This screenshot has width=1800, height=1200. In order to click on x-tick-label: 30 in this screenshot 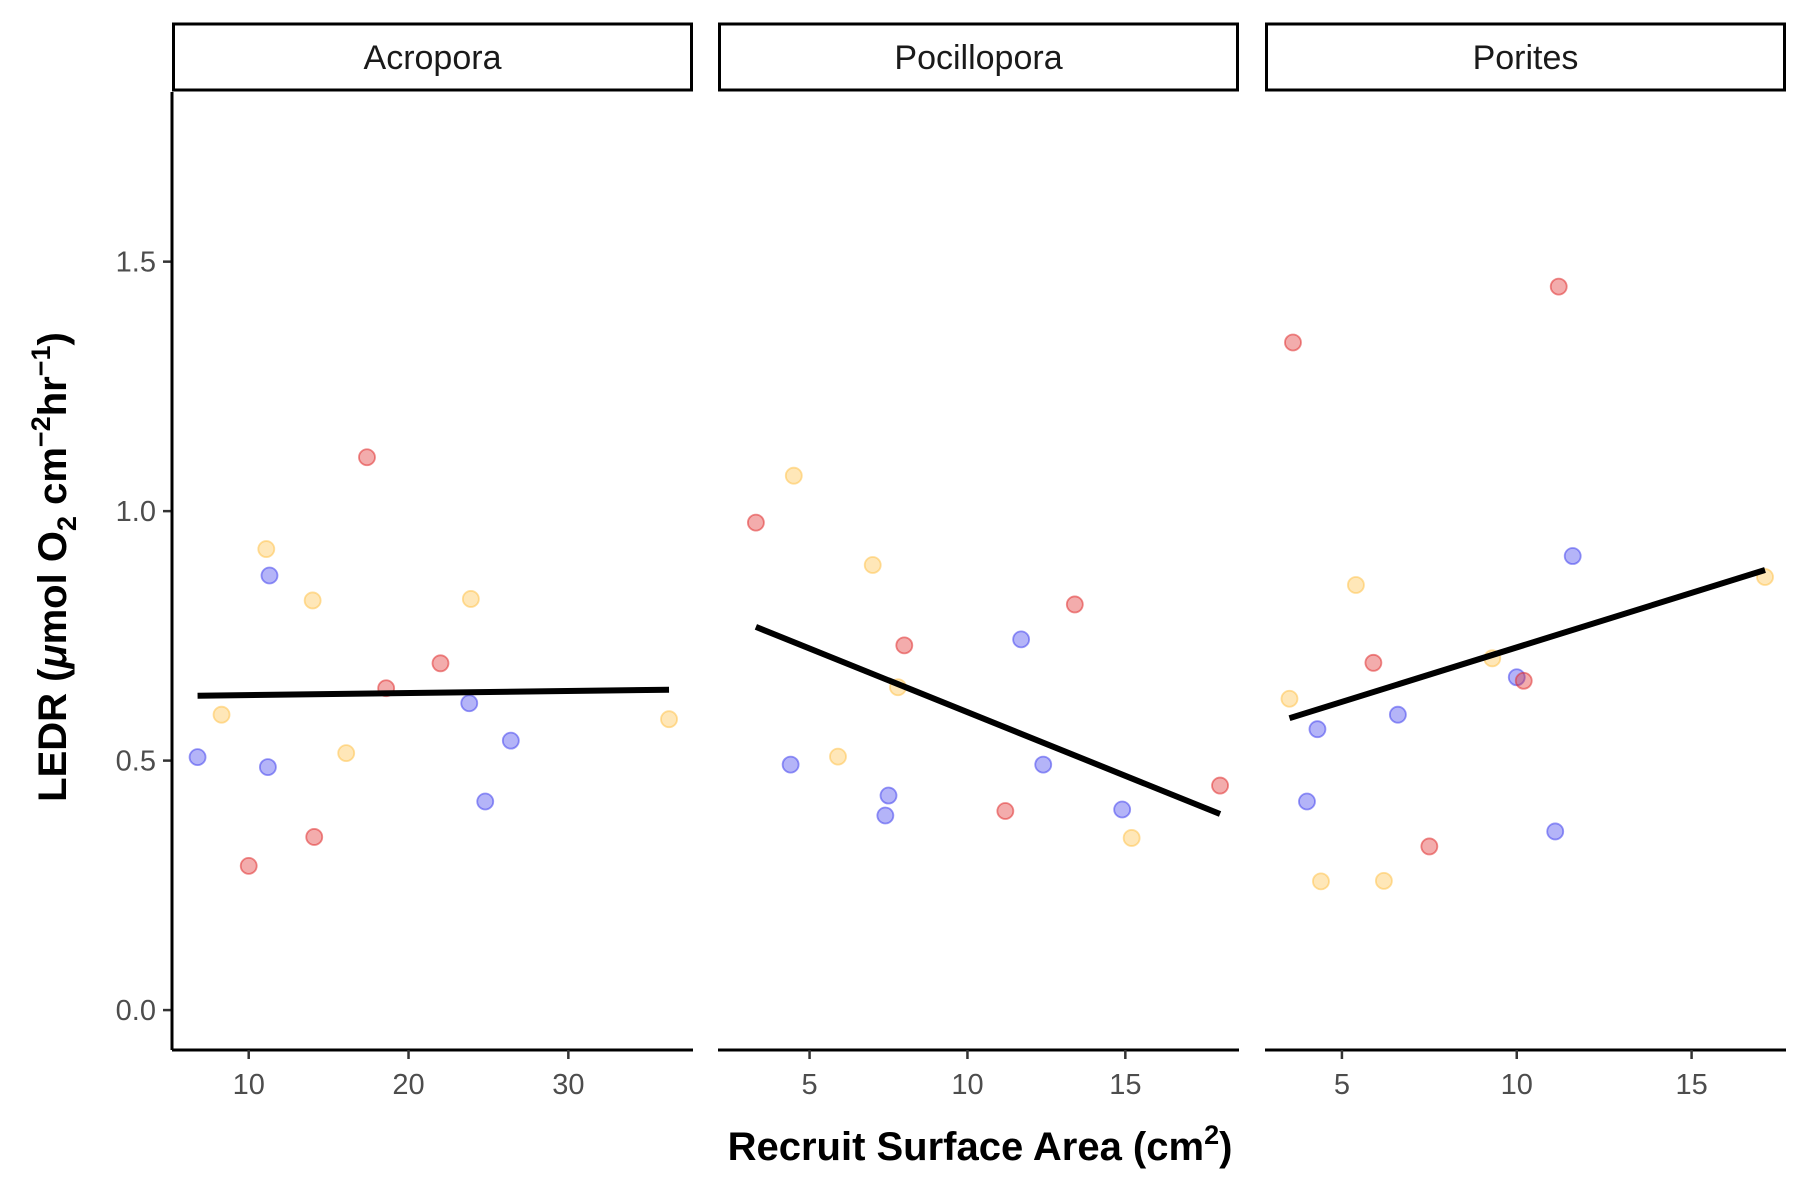, I will do `click(568, 1085)`.